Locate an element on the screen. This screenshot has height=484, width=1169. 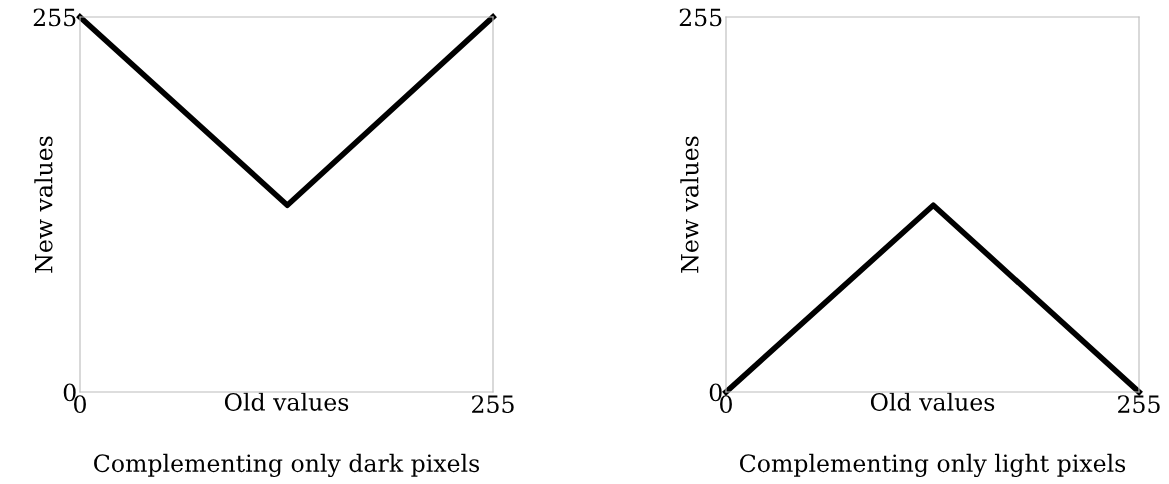
text: Complementing only light pixels is located at coordinates (933, 465).